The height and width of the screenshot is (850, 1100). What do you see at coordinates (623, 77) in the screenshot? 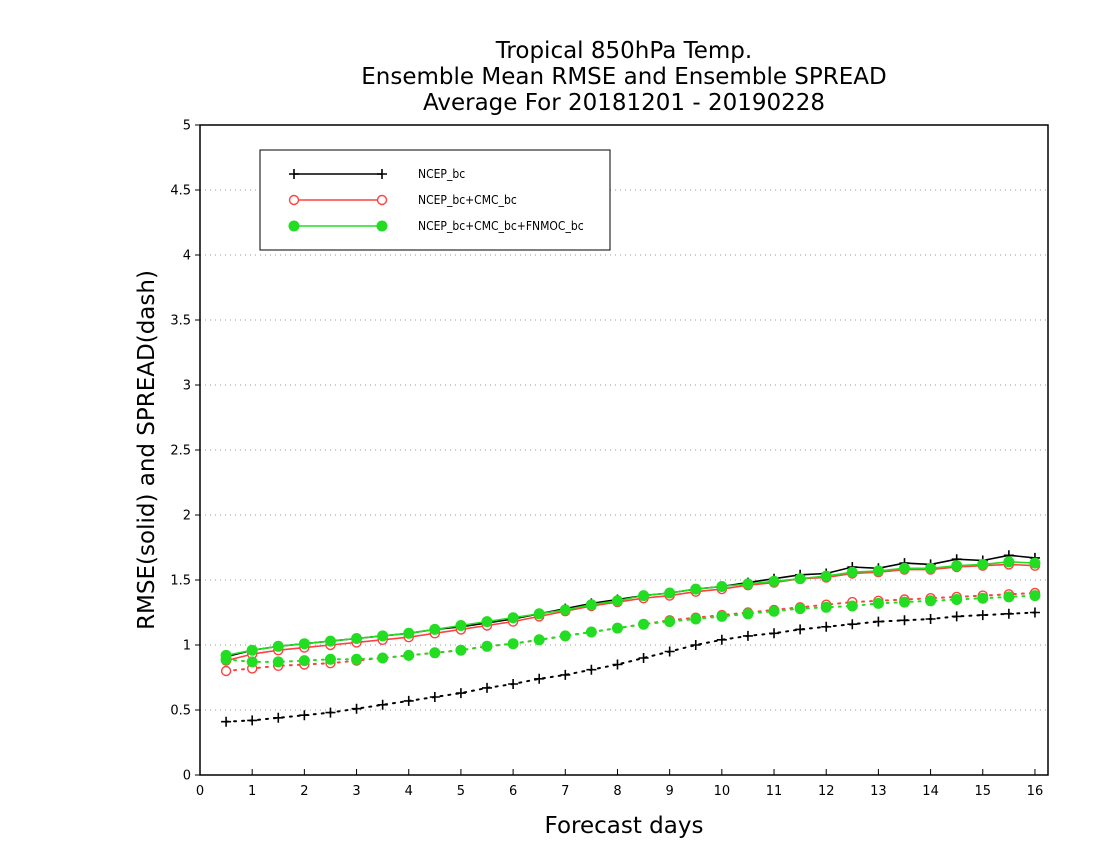
I see `chart-title-line-2: Ensemble Mean RMSE and Ensemble SPREAD` at bounding box center [623, 77].